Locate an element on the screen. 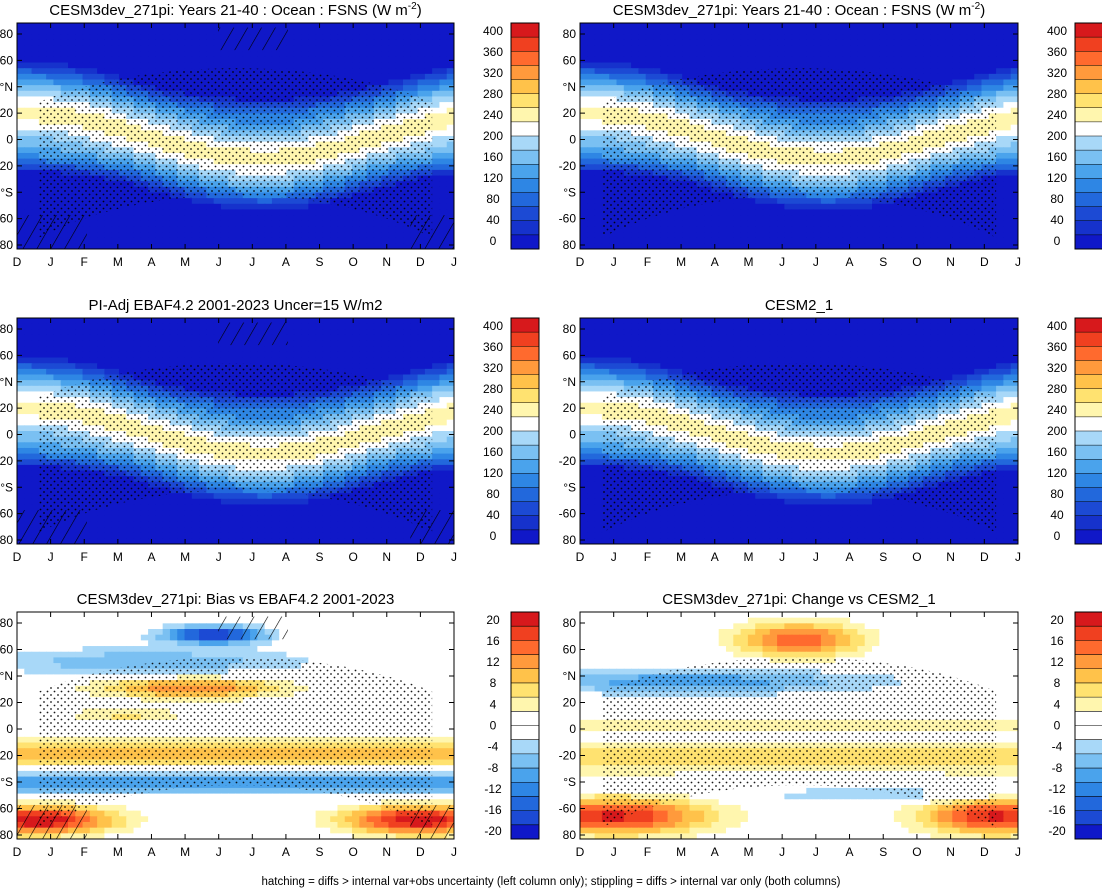  colorbar-label: 240 is located at coordinates (493, 115).